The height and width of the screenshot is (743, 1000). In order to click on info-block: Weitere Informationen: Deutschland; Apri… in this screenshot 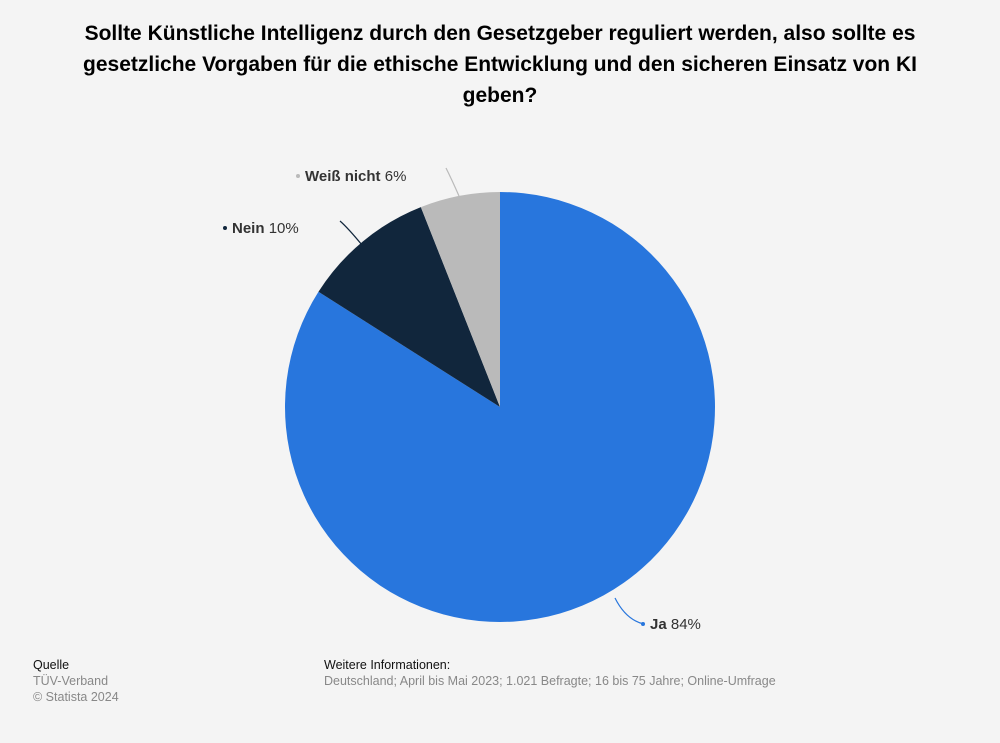, I will do `click(550, 673)`.